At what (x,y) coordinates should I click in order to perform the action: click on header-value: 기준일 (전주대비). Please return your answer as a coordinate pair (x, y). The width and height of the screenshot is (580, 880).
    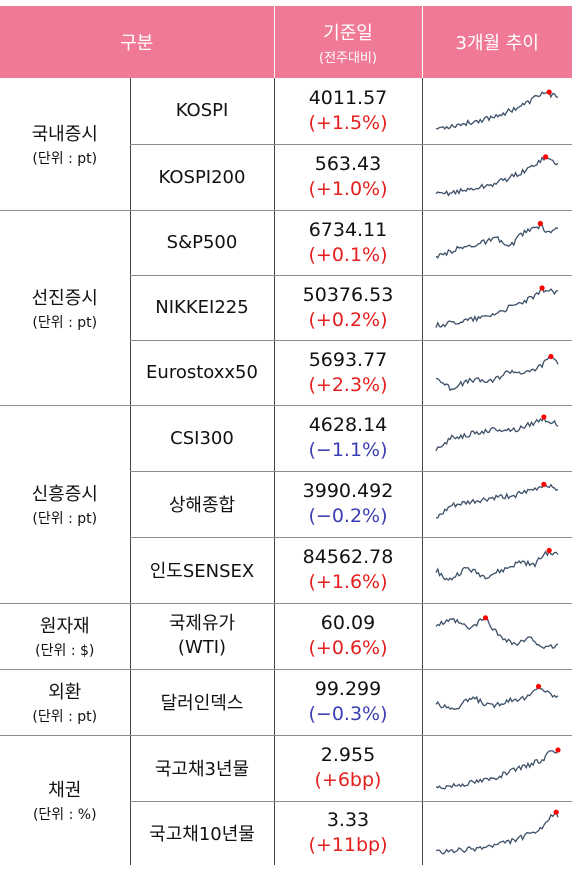
    Looking at the image, I should click on (347, 42).